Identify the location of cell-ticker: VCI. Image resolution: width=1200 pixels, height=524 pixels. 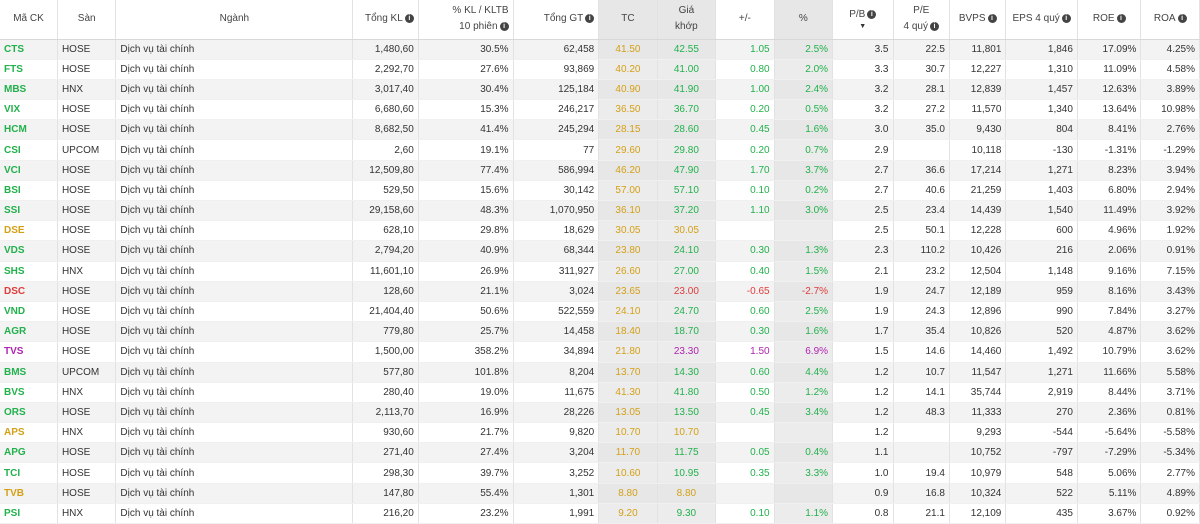
(29, 170).